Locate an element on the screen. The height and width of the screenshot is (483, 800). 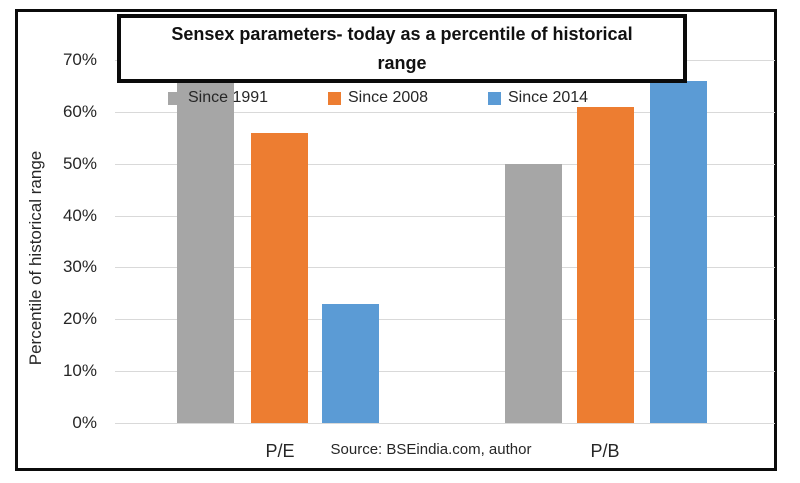
bar-pe-since-1991 is located at coordinates (205, 251).